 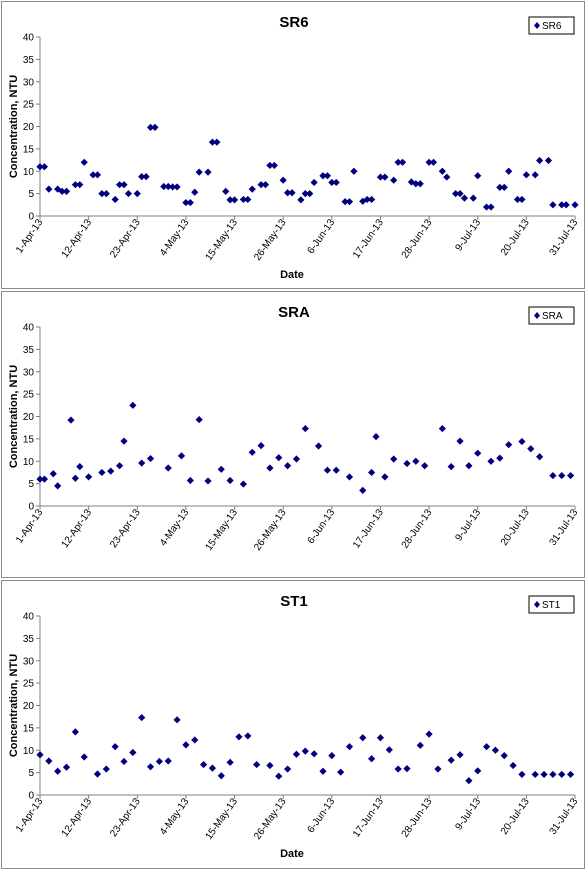 What do you see at coordinates (29, 617) in the screenshot?
I see `y-tick-label: 40` at bounding box center [29, 617].